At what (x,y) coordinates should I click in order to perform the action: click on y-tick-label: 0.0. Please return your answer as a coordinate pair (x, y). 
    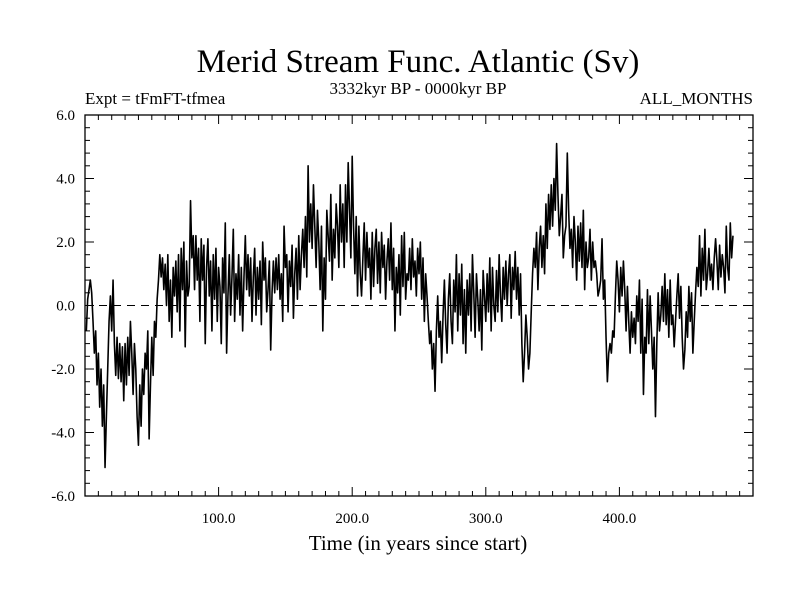
    Looking at the image, I should click on (65, 307).